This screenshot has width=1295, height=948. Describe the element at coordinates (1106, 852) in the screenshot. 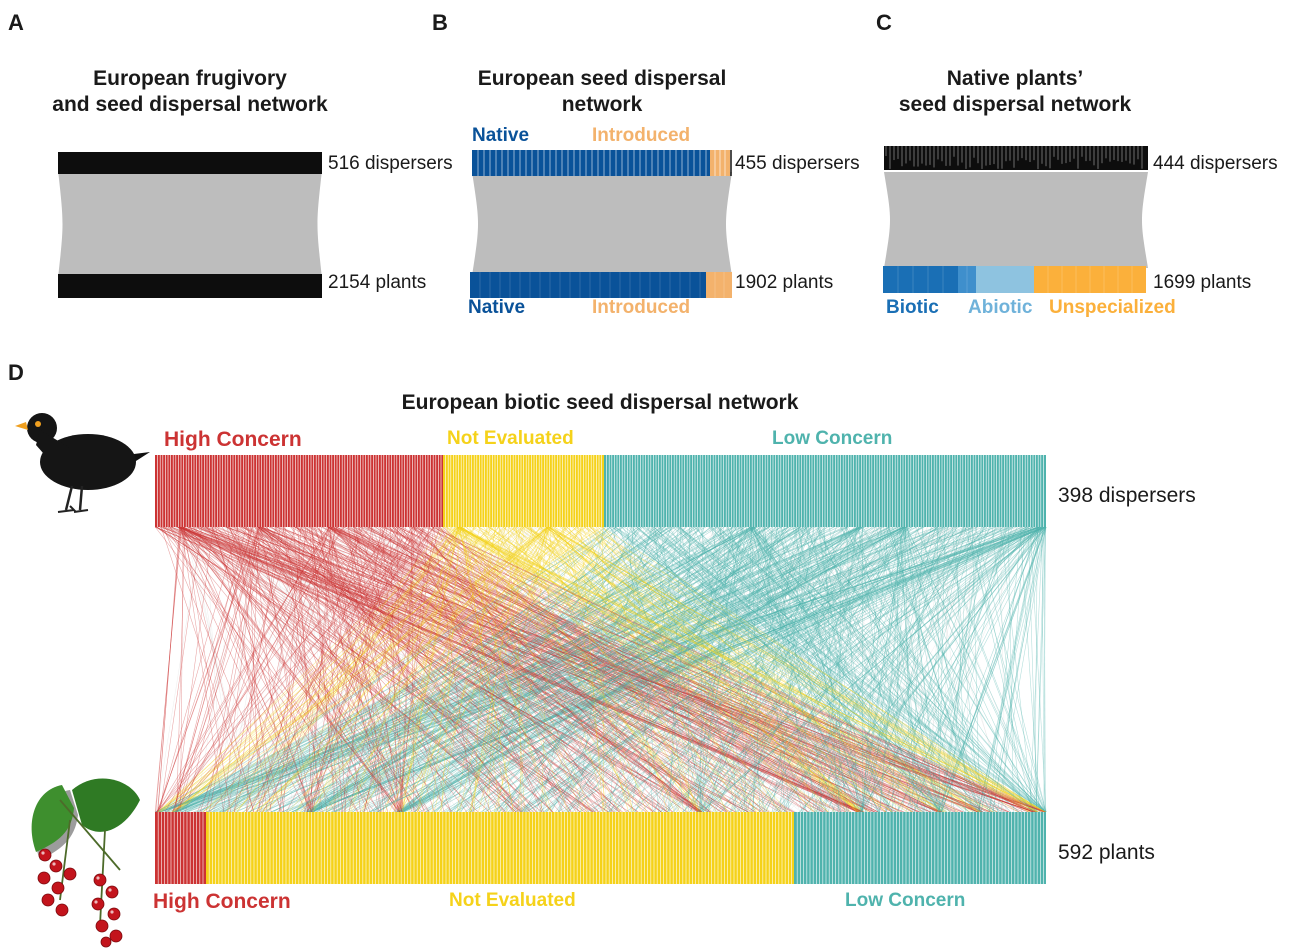

I see `panel-d-plants-count: 592 plants` at that location.